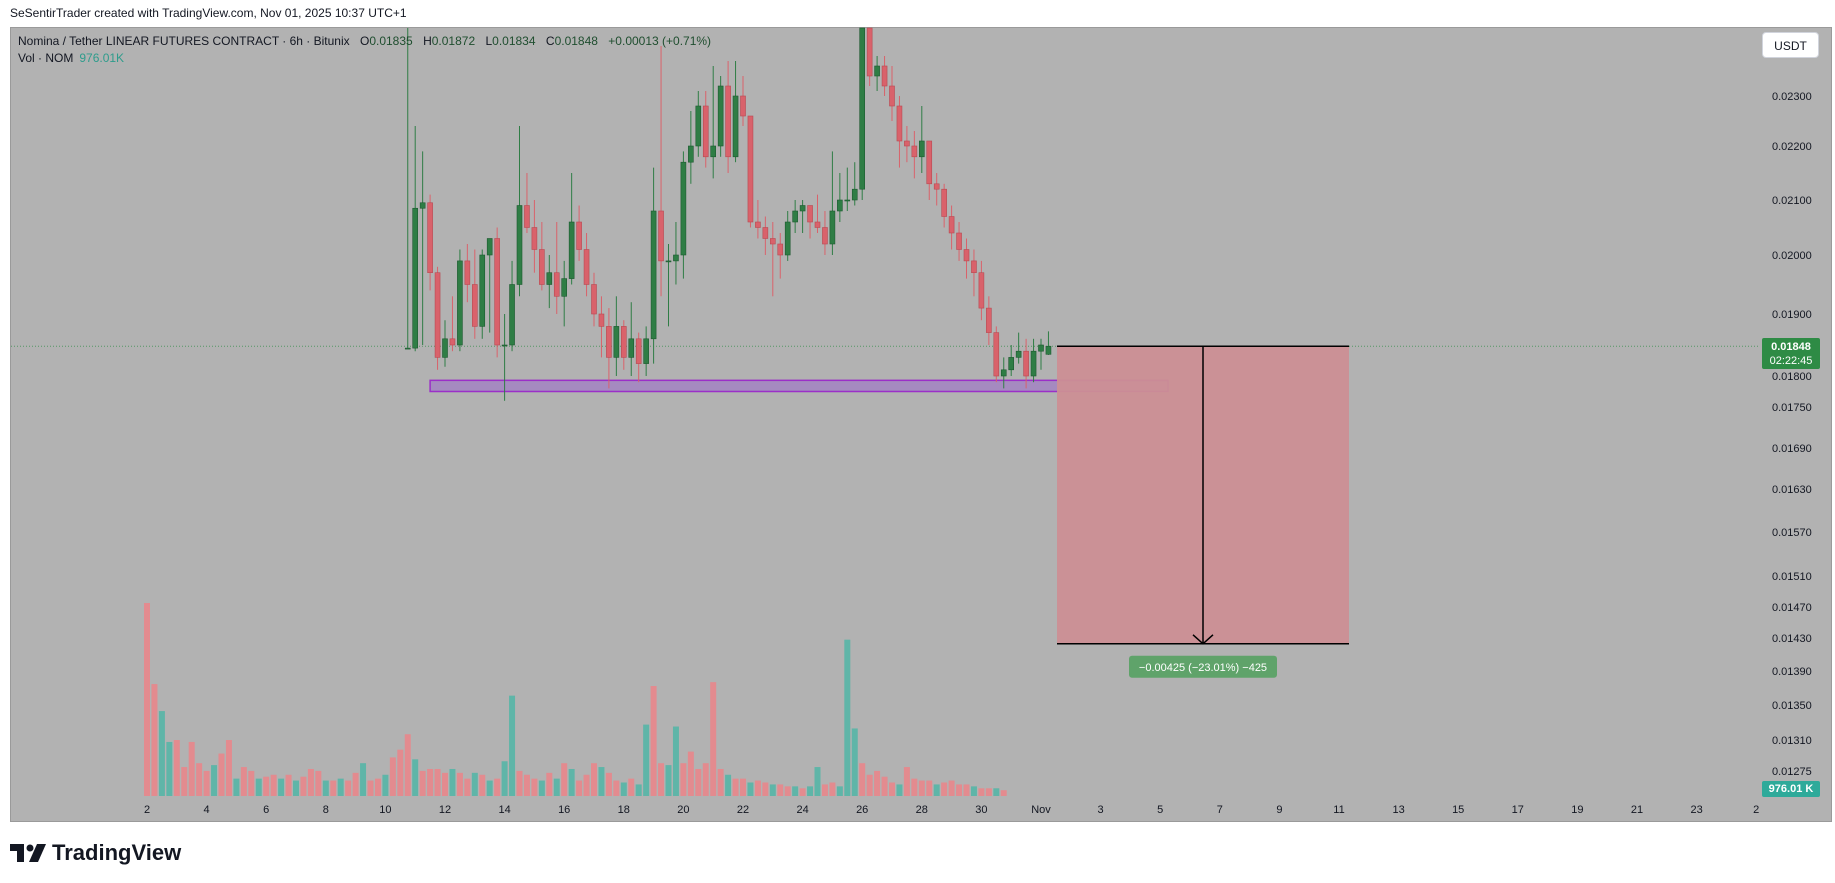 The height and width of the screenshot is (883, 1835). Describe the element at coordinates (207, 810) in the screenshot. I see `time-tick-label: 4` at that location.